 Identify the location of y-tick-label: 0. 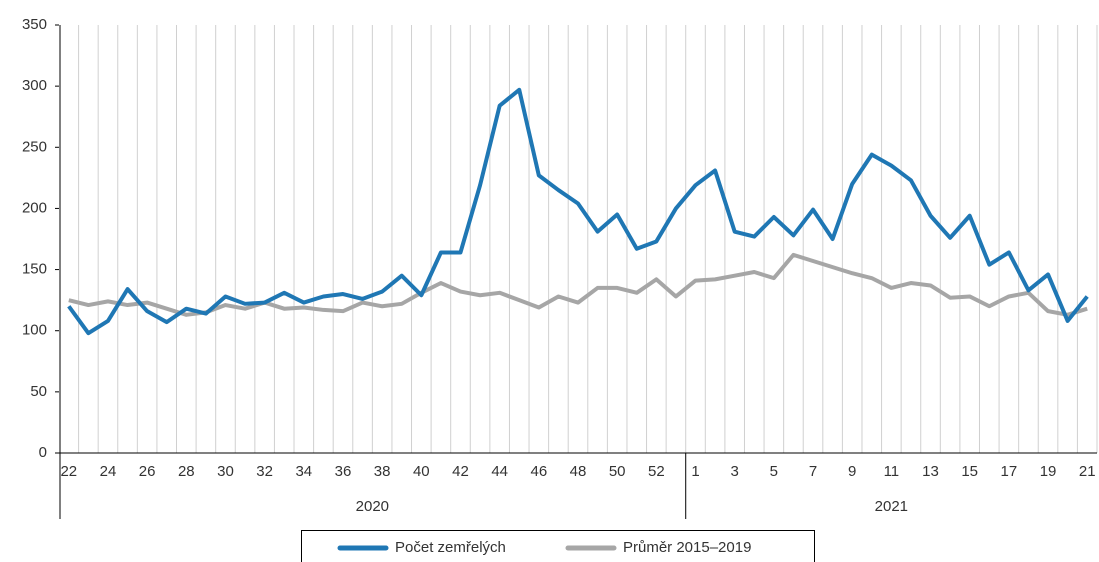
(43, 452).